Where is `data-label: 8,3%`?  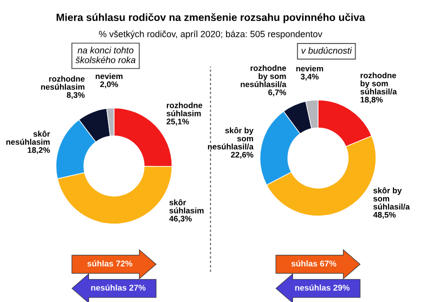 data-label: 8,3% is located at coordinates (75, 96).